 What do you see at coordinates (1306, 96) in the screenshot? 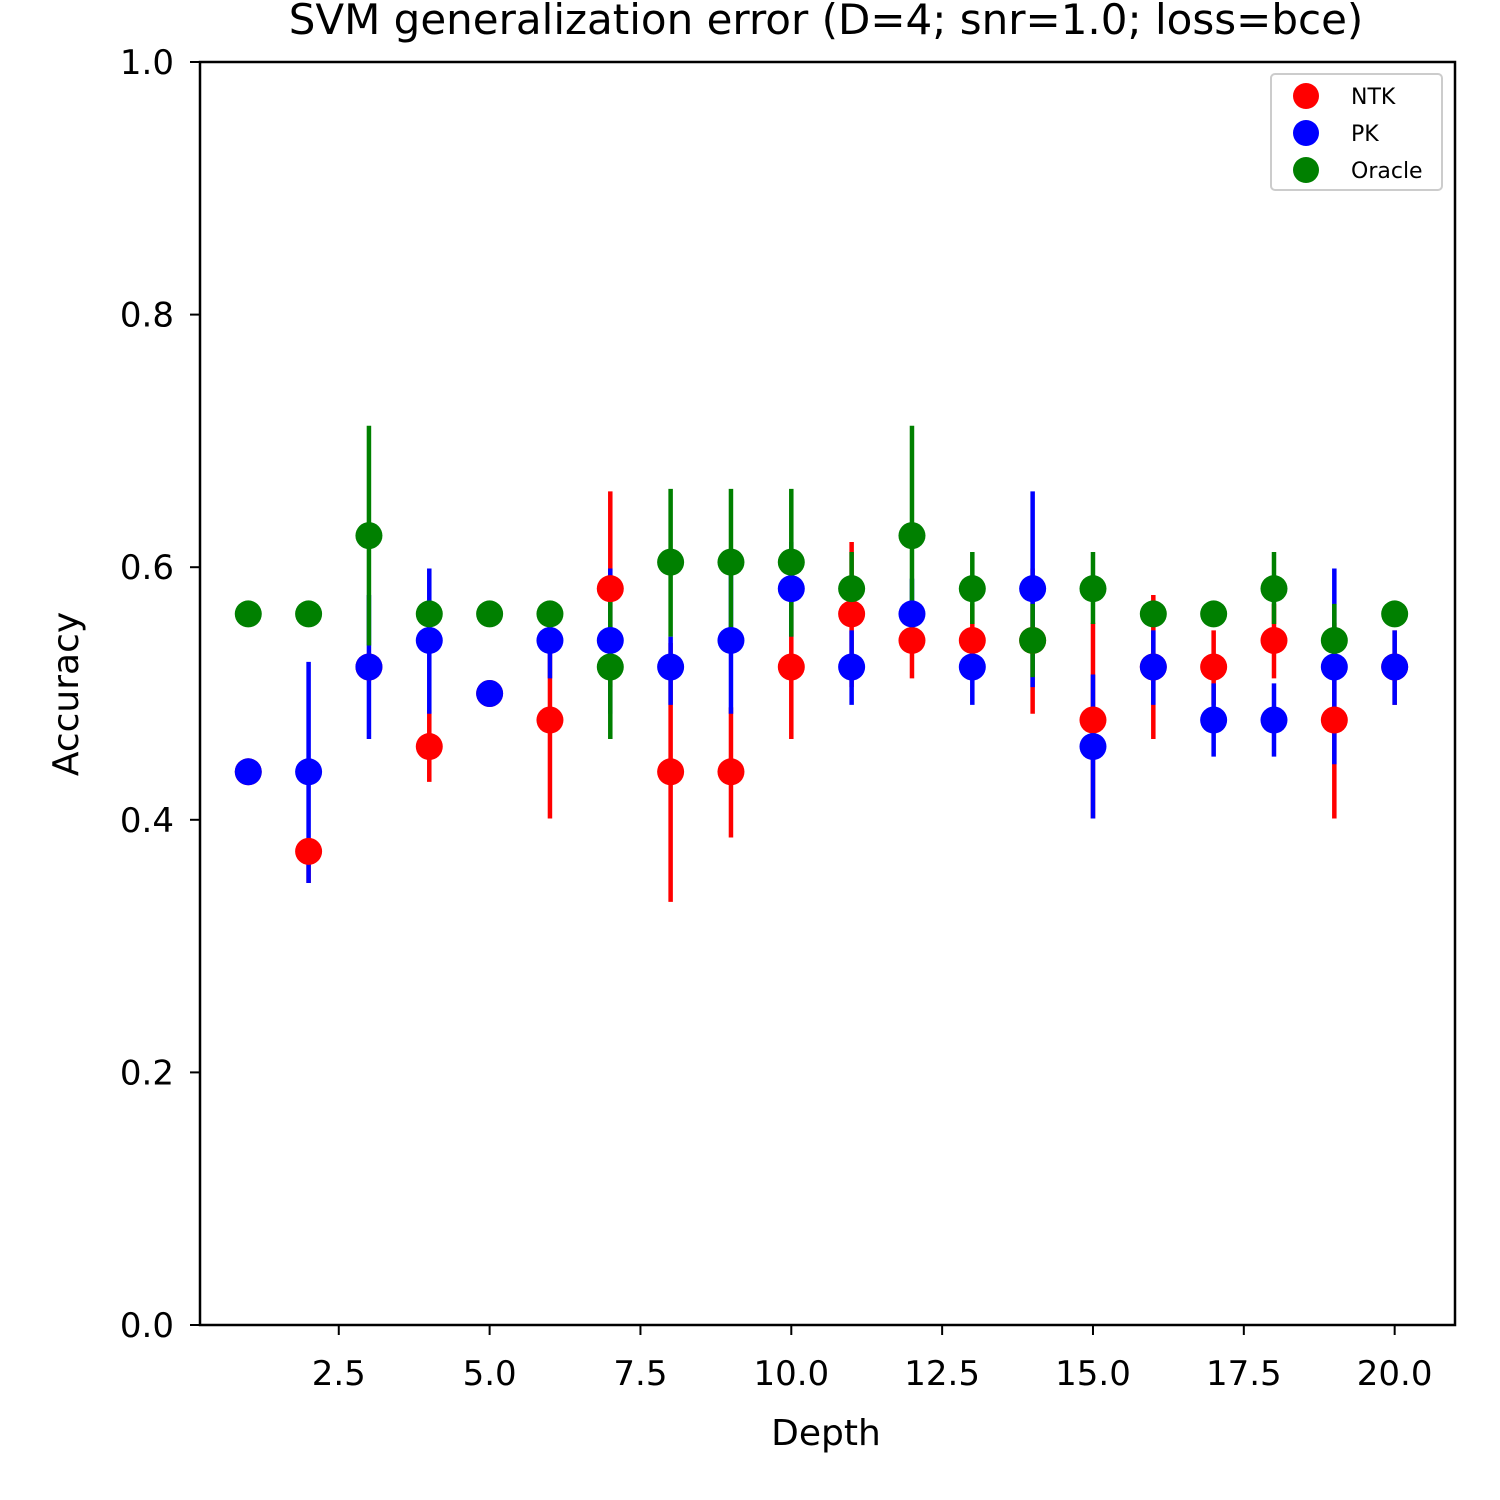
I see `legend-marker-ntk` at bounding box center [1306, 96].